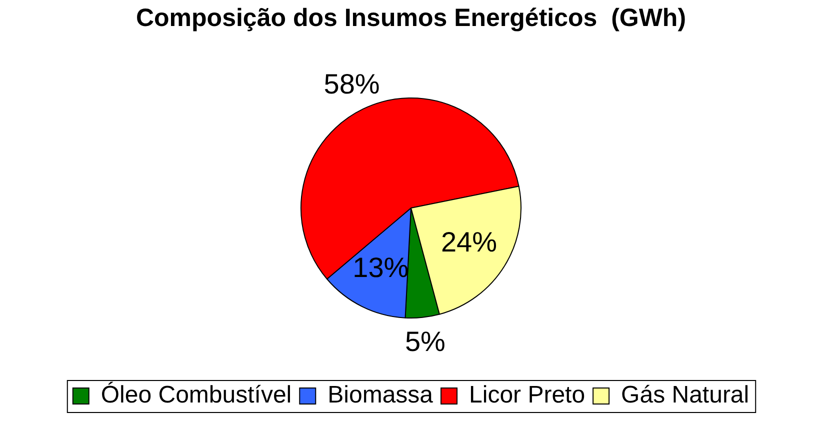  I want to click on data-label: 13%, so click(380, 267).